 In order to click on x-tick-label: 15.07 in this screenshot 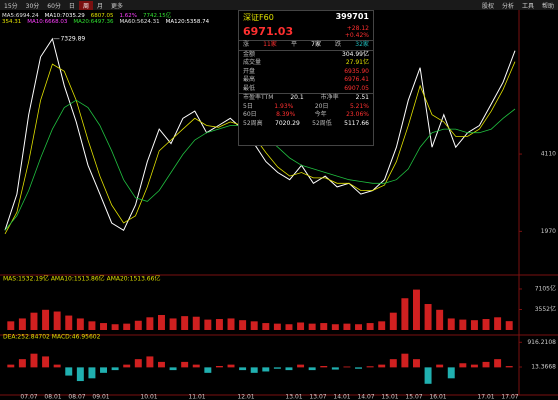, I will do `click(413, 397)`.